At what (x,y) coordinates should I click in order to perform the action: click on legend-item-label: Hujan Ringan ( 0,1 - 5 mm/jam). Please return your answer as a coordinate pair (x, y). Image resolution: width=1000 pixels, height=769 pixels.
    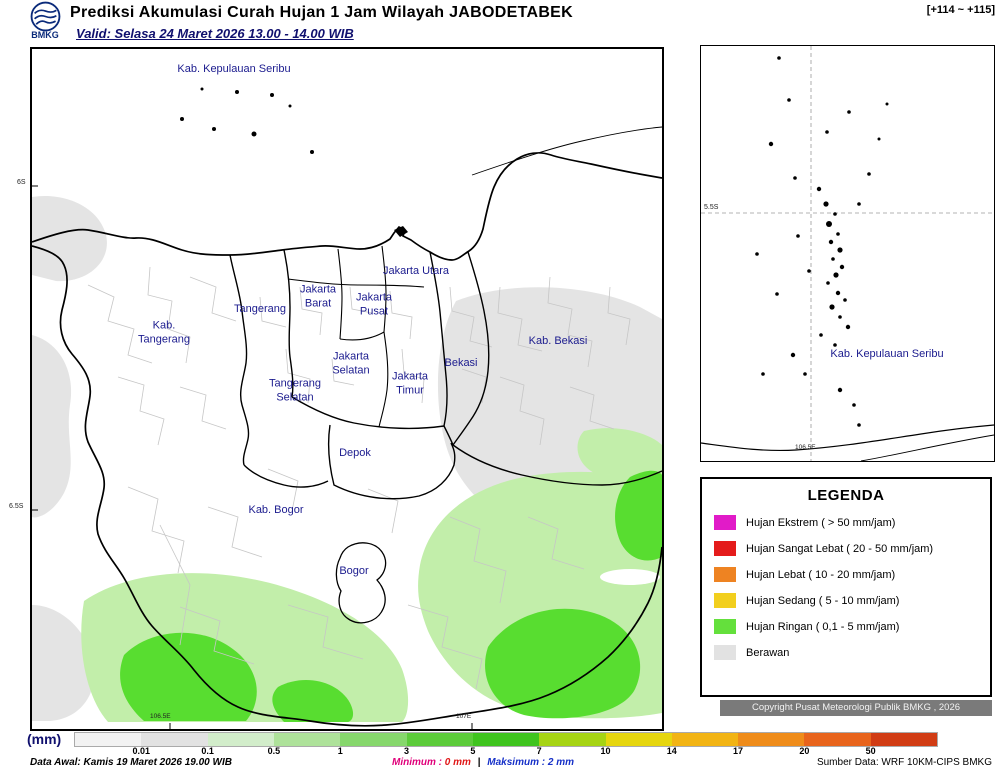
    Looking at the image, I should click on (823, 626).